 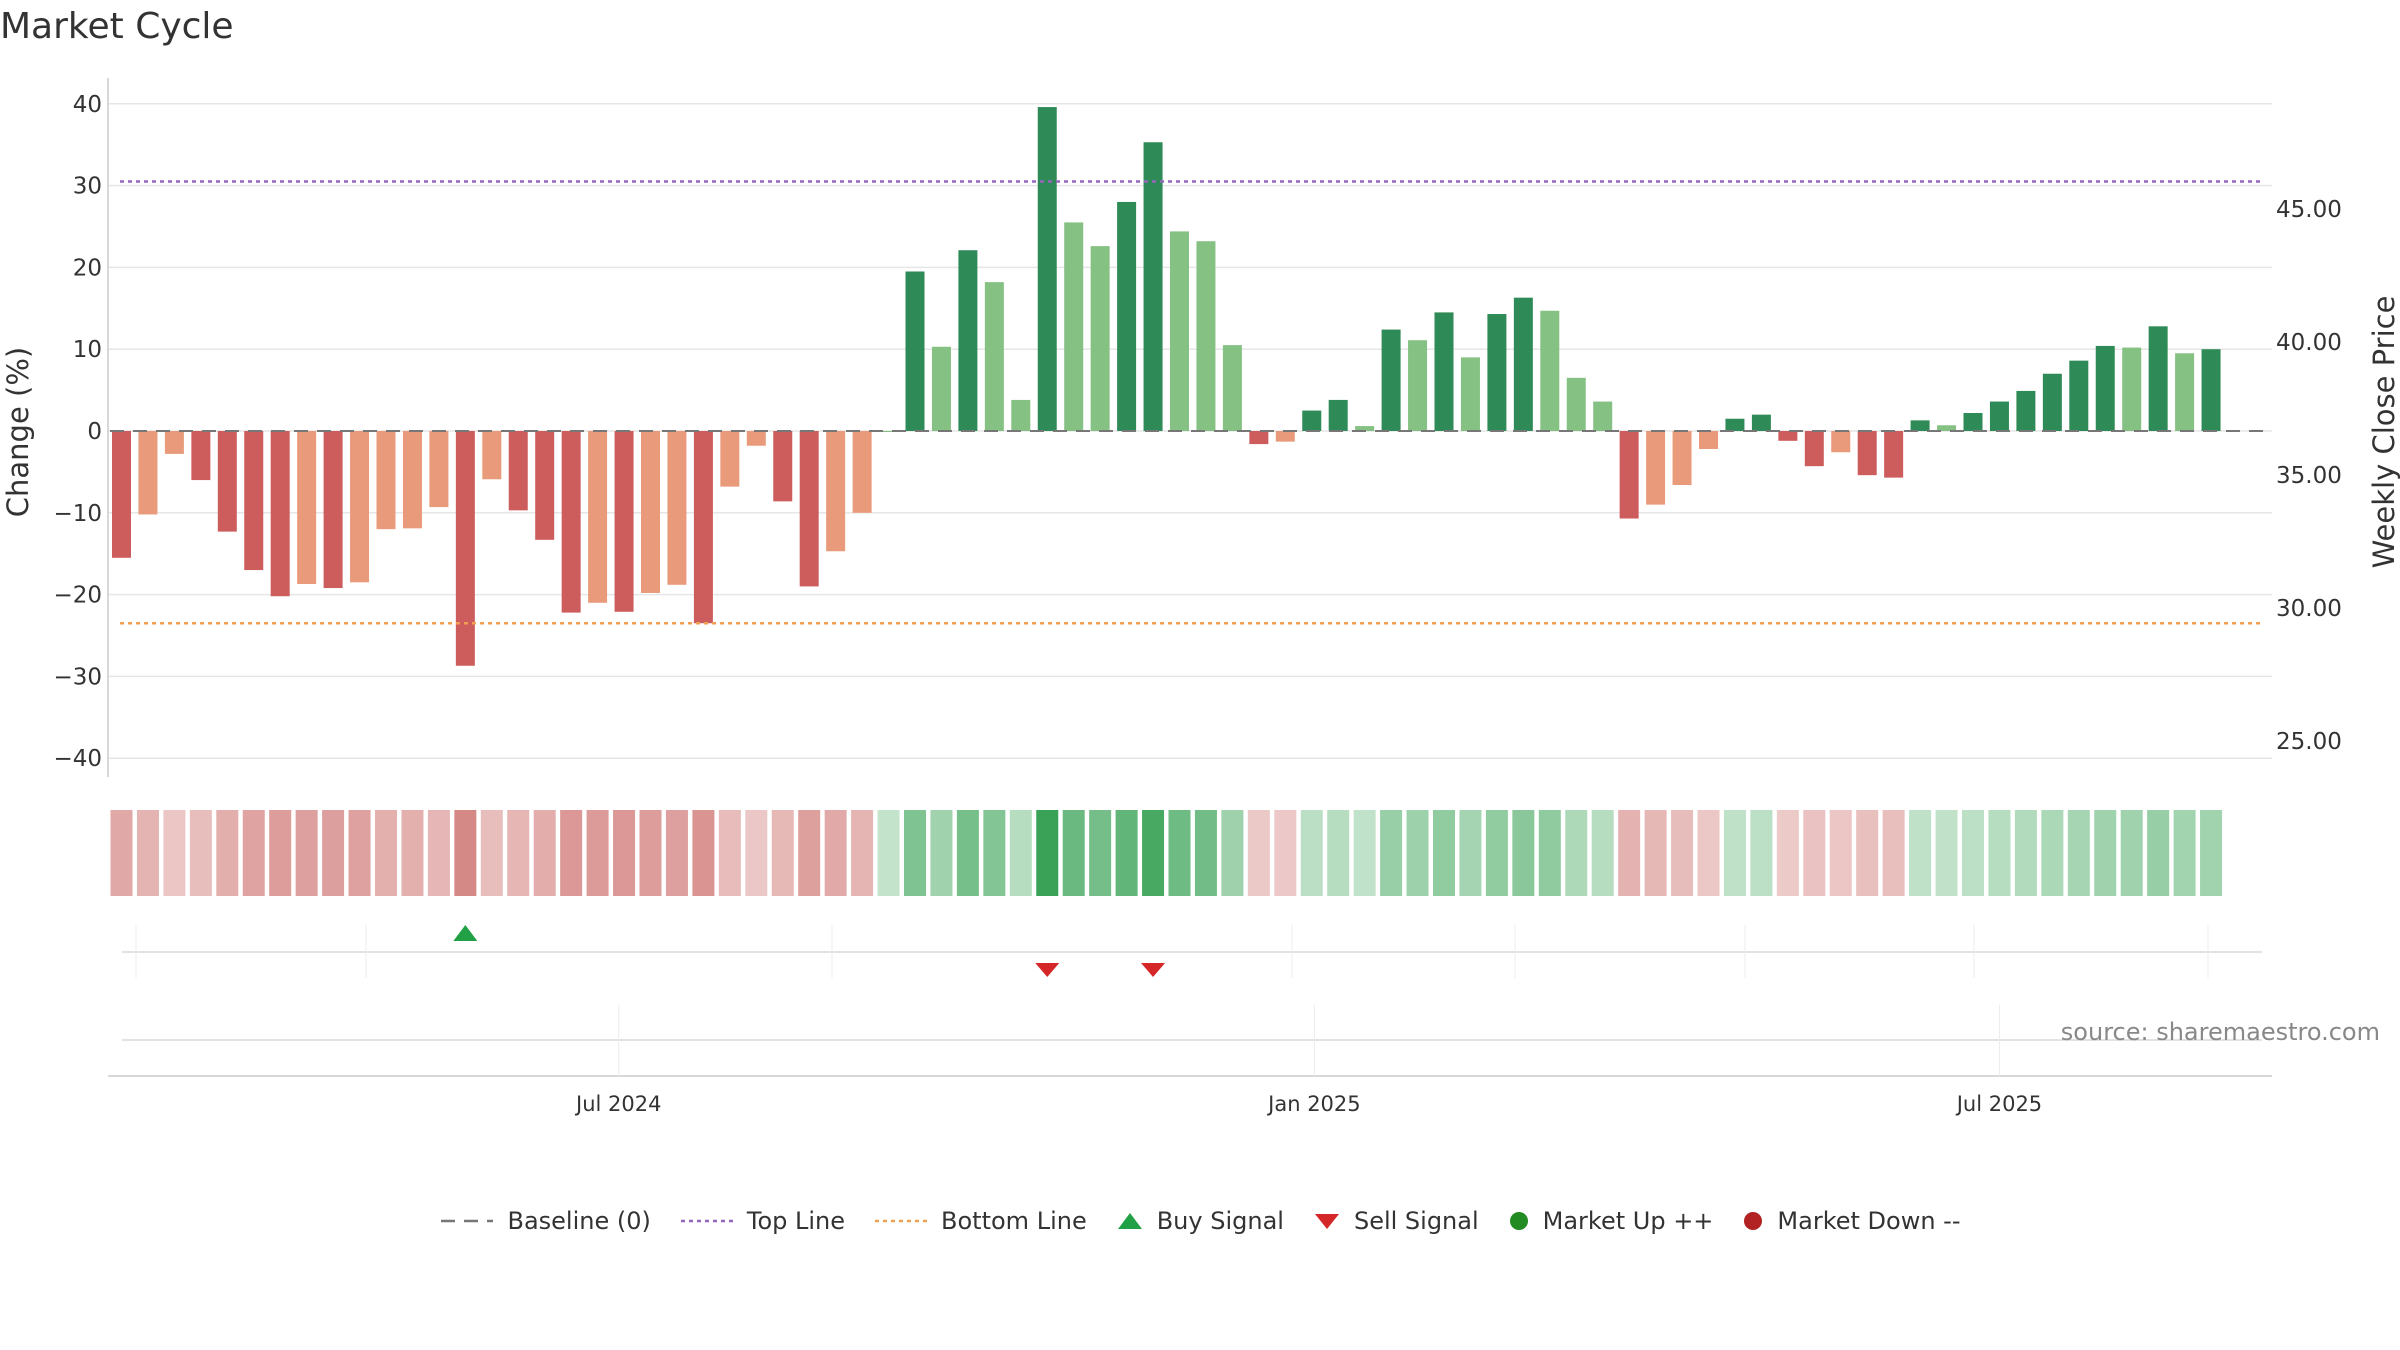 I want to click on legend-buy: Buy Signal, so click(x=1199, y=1221).